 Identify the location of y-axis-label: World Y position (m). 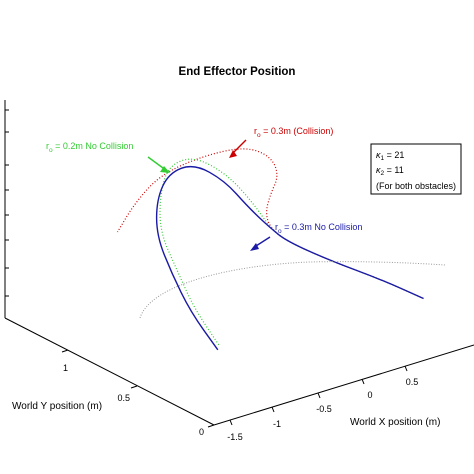
(57, 406).